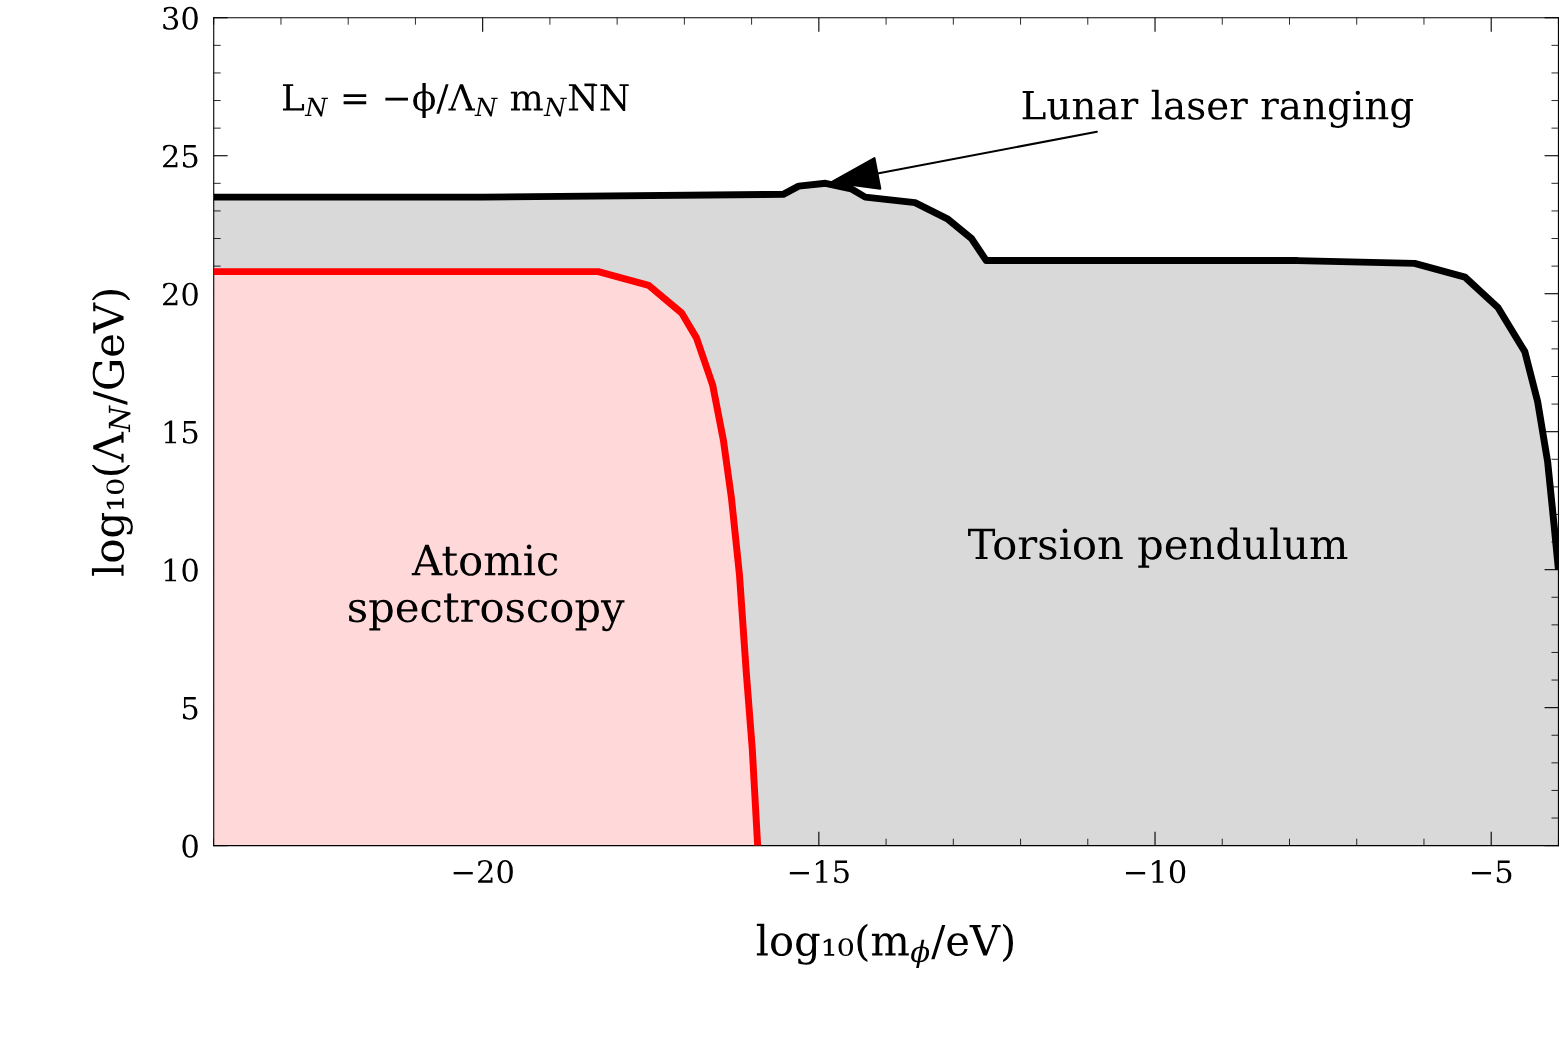 This screenshot has height=1044, width=1560. I want to click on y-axis-title: log₁₀(Λ$_{N}$/GeV), so click(112, 433).